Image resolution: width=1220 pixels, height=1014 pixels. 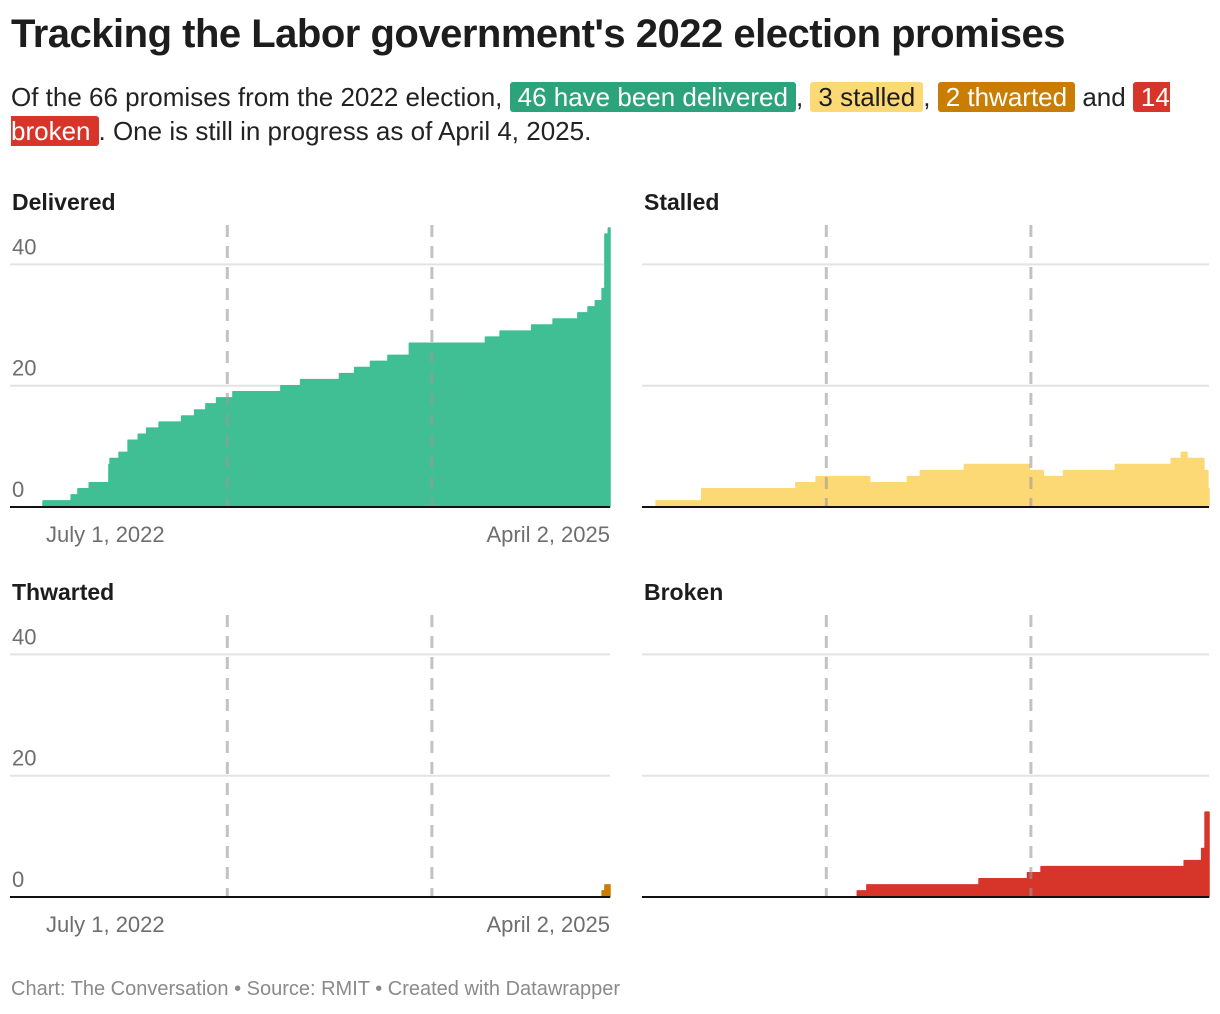 I want to click on panel-title-stalled: Stalled, so click(x=682, y=202).